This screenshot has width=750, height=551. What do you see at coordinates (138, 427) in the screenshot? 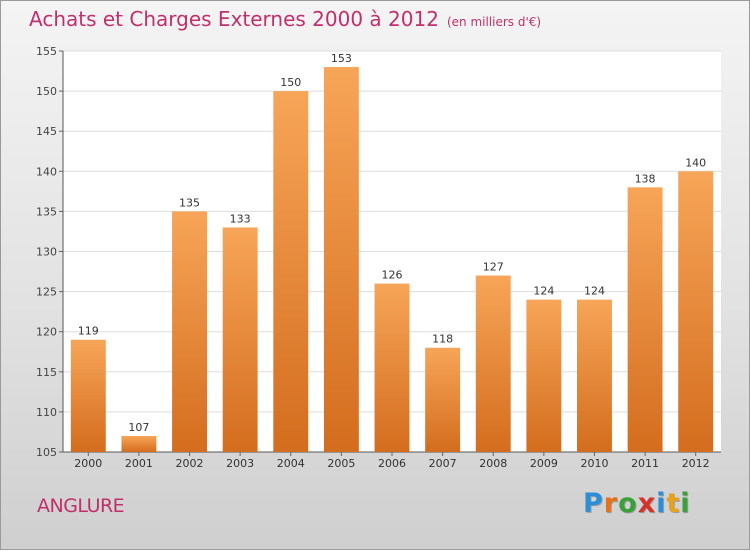
I see `data-label: 107` at bounding box center [138, 427].